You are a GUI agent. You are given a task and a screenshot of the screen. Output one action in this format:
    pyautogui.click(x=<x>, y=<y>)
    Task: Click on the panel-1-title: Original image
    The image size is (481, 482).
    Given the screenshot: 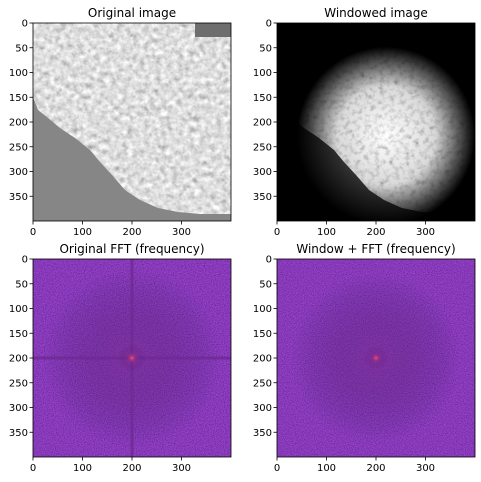 What is the action you would take?
    pyautogui.click(x=132, y=13)
    